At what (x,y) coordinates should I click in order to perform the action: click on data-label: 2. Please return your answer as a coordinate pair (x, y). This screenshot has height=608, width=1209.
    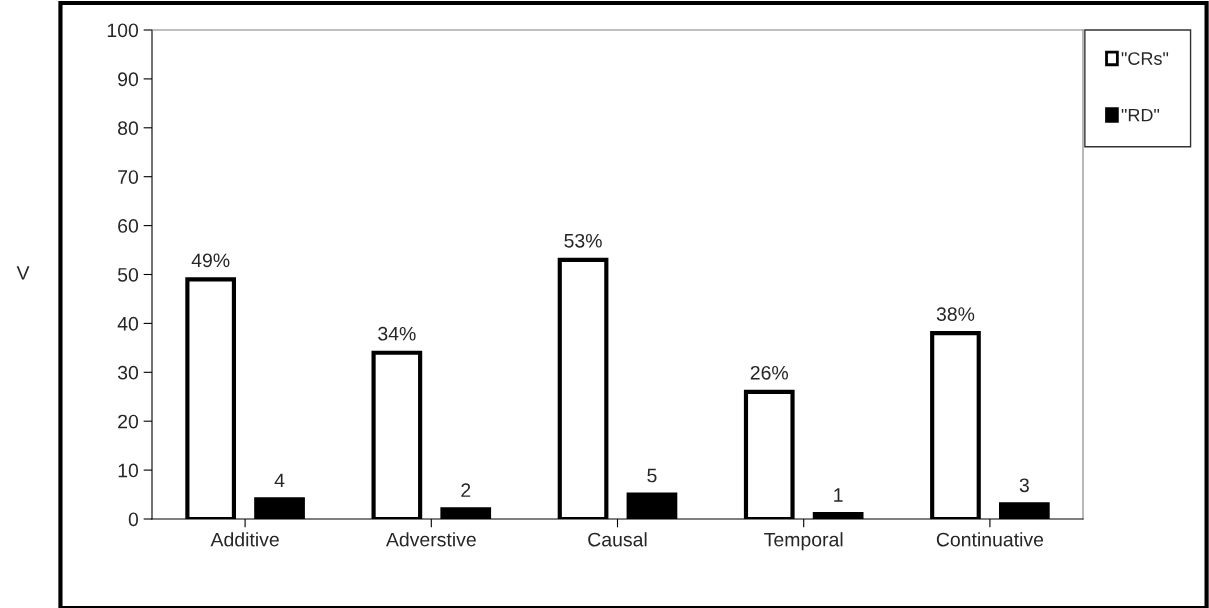
    Looking at the image, I should click on (466, 490).